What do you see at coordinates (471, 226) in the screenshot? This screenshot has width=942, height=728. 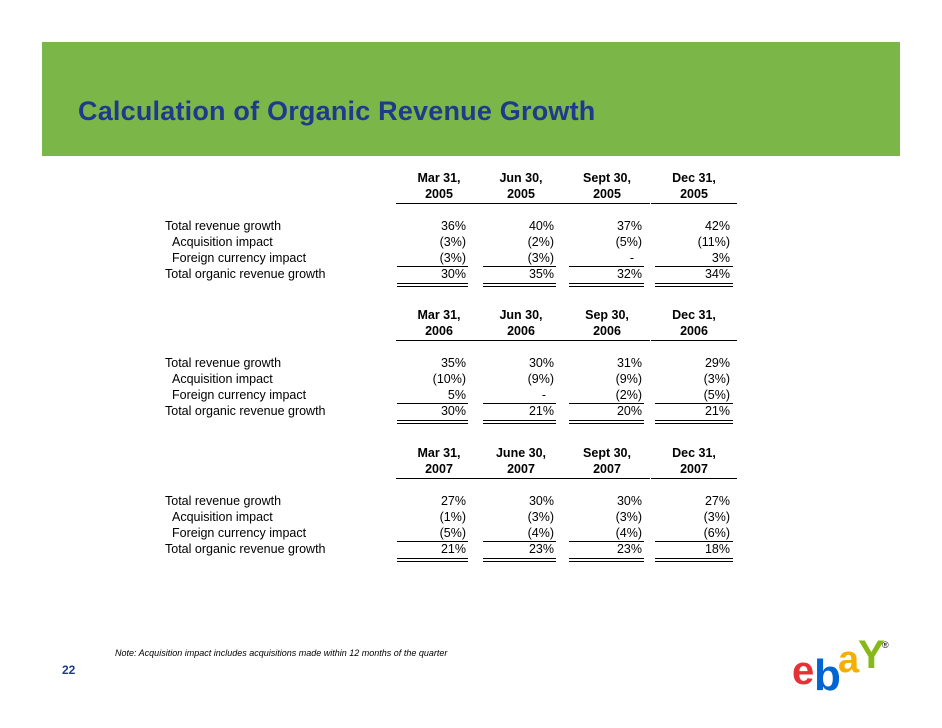 I see `table-row: Total revenue growth 36% 40% 37% 42%` at bounding box center [471, 226].